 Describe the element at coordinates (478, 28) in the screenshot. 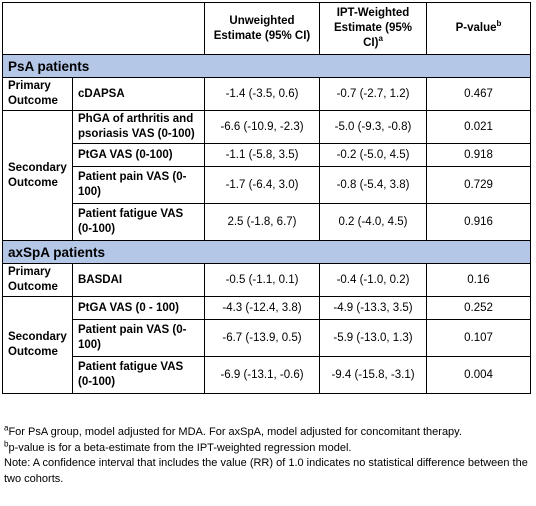

I see `header-p-value: P-valueb` at that location.